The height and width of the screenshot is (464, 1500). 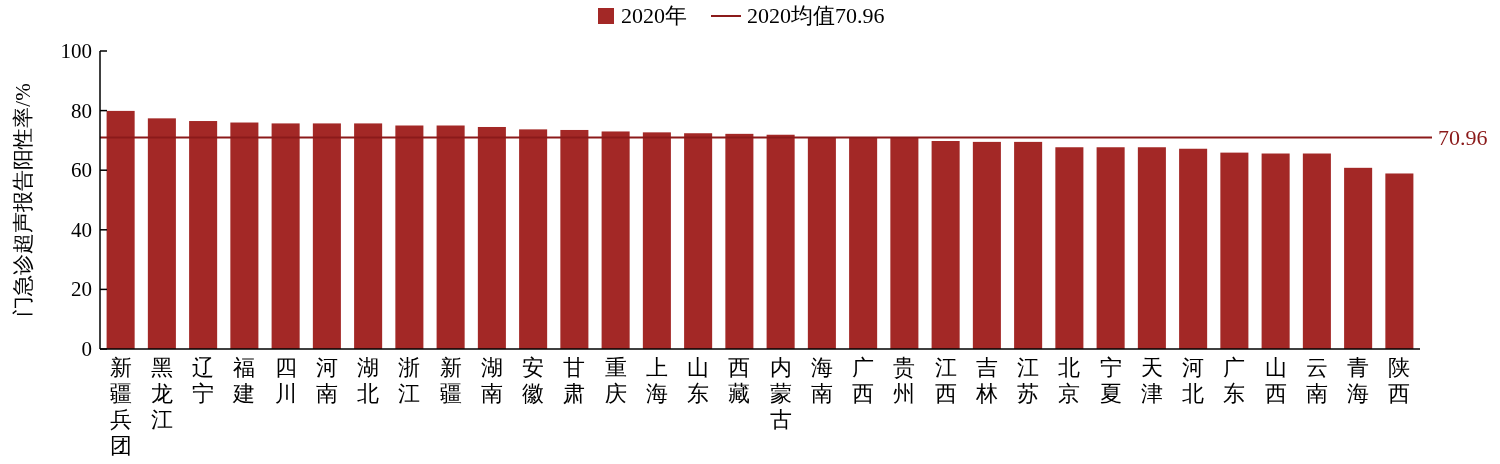 What do you see at coordinates (816, 15) in the screenshot?
I see `text: 2020均值70.96` at bounding box center [816, 15].